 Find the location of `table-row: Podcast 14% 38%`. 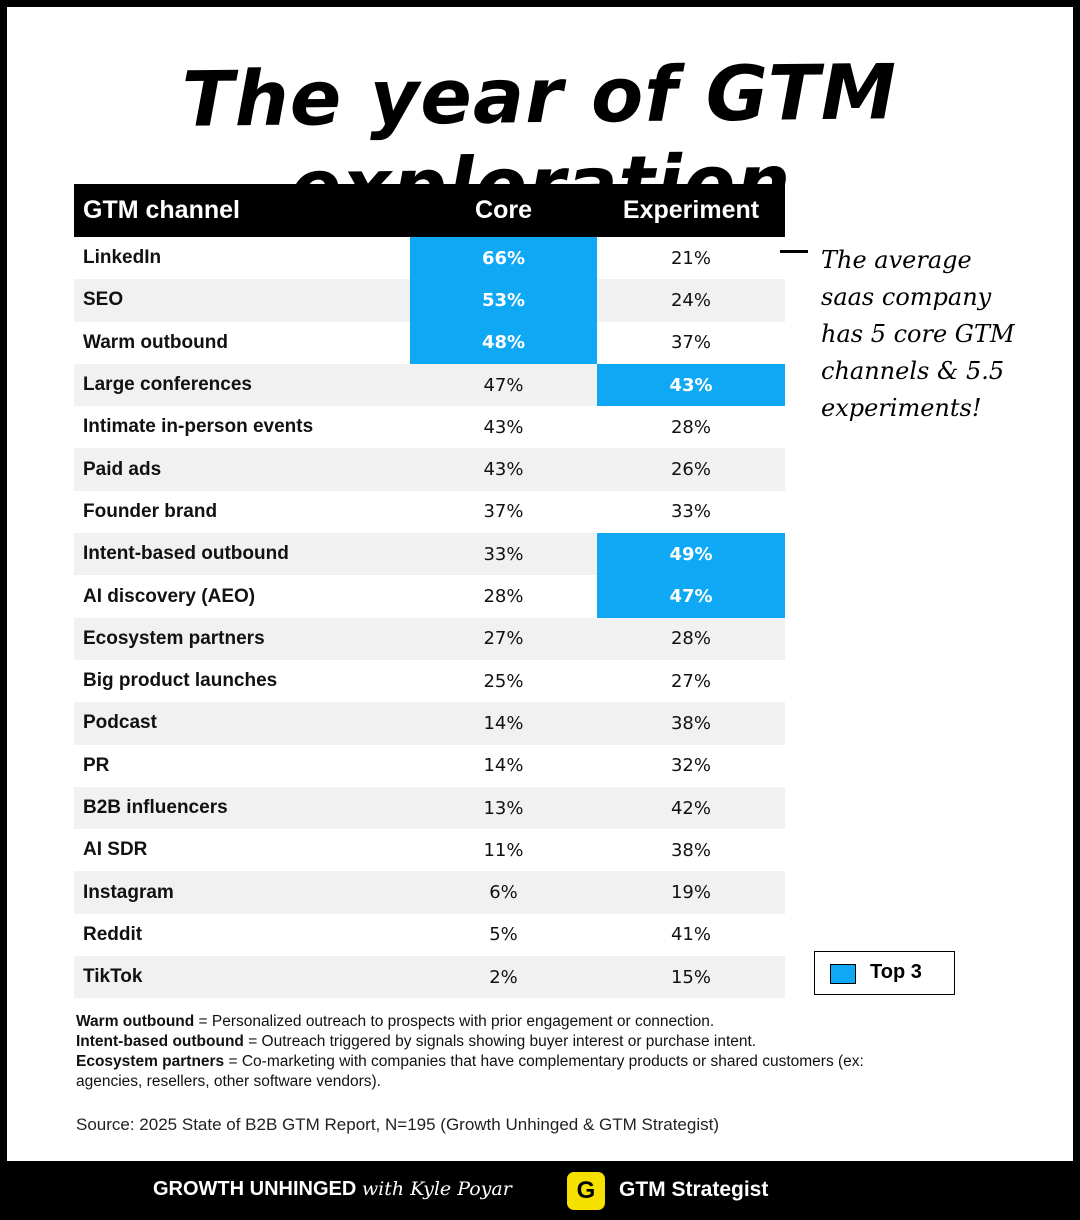

table-row: Podcast 14% 38% is located at coordinates (429, 723).